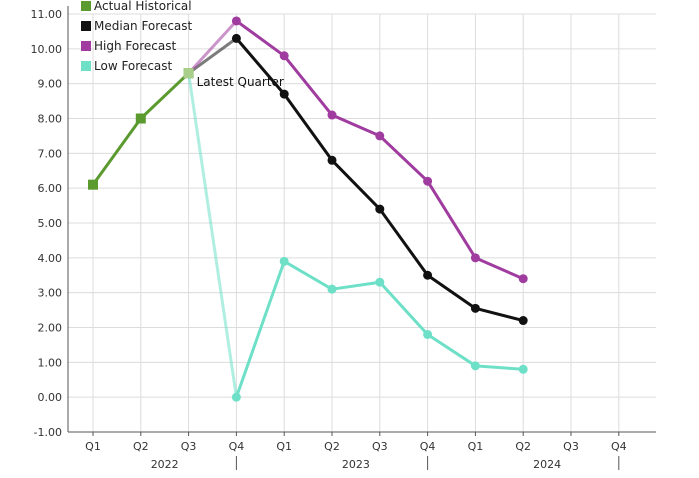  What do you see at coordinates (86, 26) in the screenshot?
I see `legend-swatch-median-forecast` at bounding box center [86, 26].